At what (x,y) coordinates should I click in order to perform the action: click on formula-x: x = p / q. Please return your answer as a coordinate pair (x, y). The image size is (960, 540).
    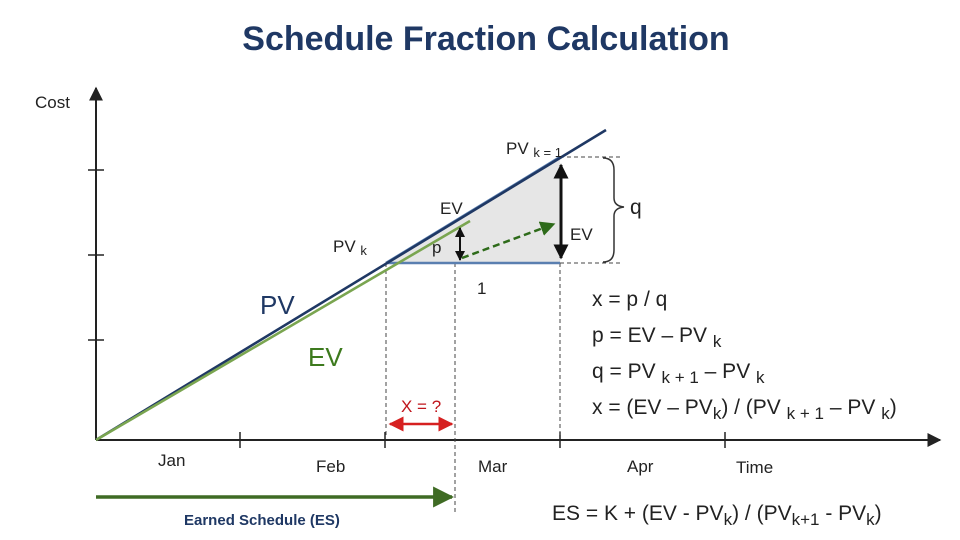
    Looking at the image, I should click on (629, 299).